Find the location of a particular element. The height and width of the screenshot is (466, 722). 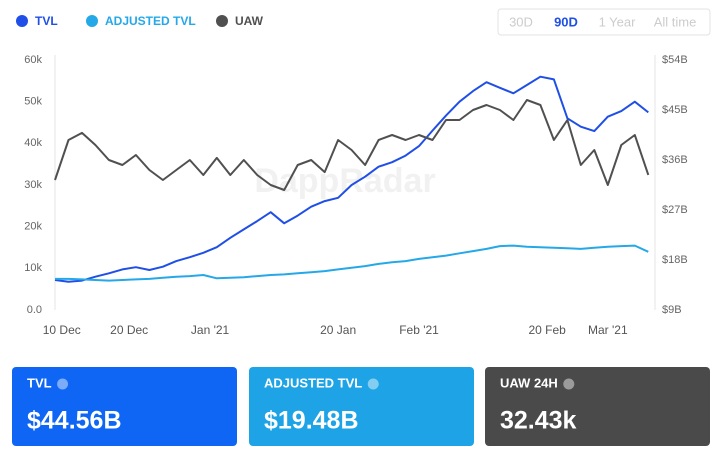

y2-tick-label: $45B is located at coordinates (675, 110).